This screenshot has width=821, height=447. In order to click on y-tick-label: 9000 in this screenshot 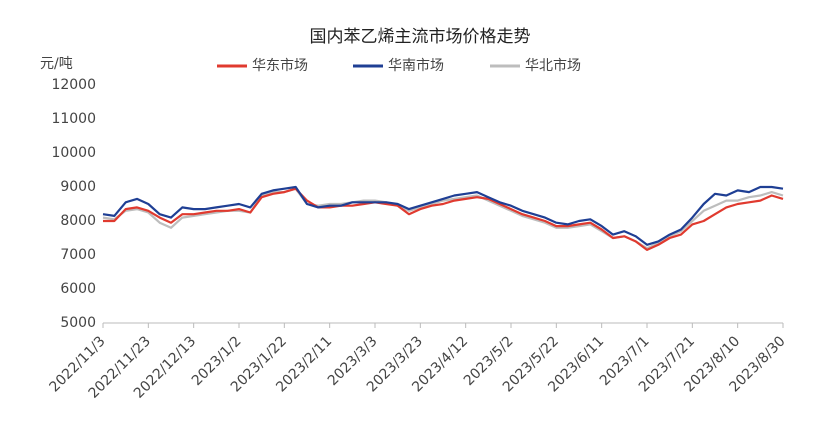, I will do `click(78, 187)`.